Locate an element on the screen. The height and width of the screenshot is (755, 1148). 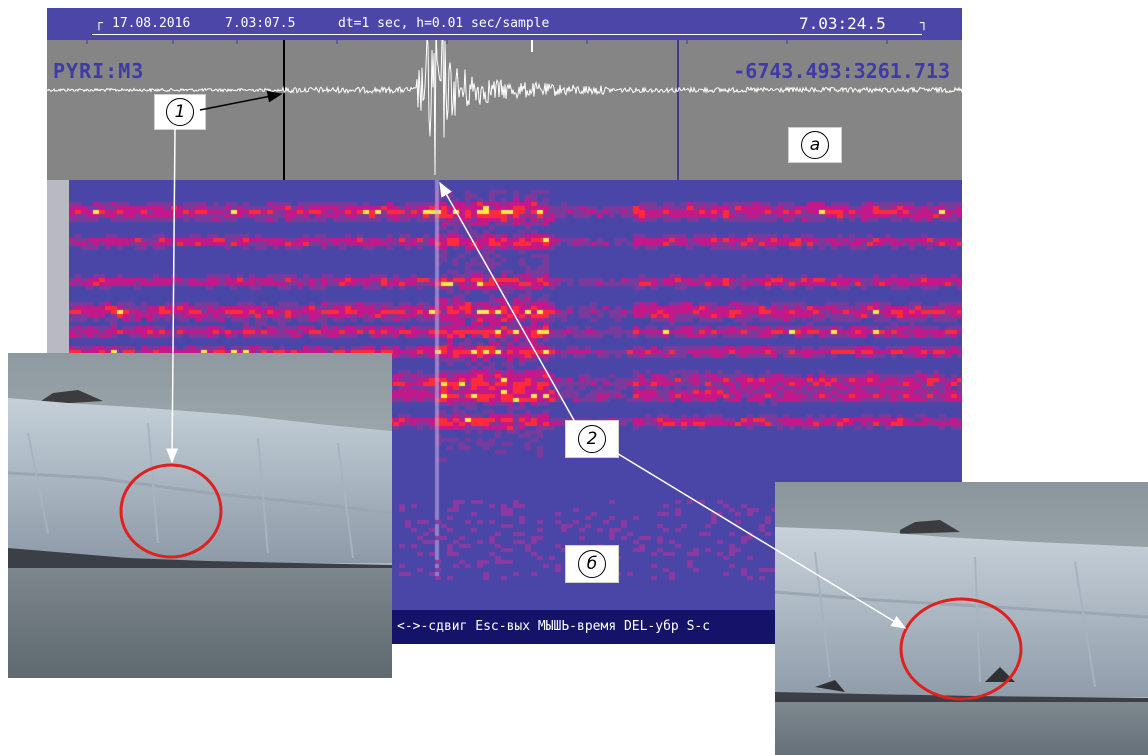
station-label: PYRI:M3 is located at coordinates (99, 71).